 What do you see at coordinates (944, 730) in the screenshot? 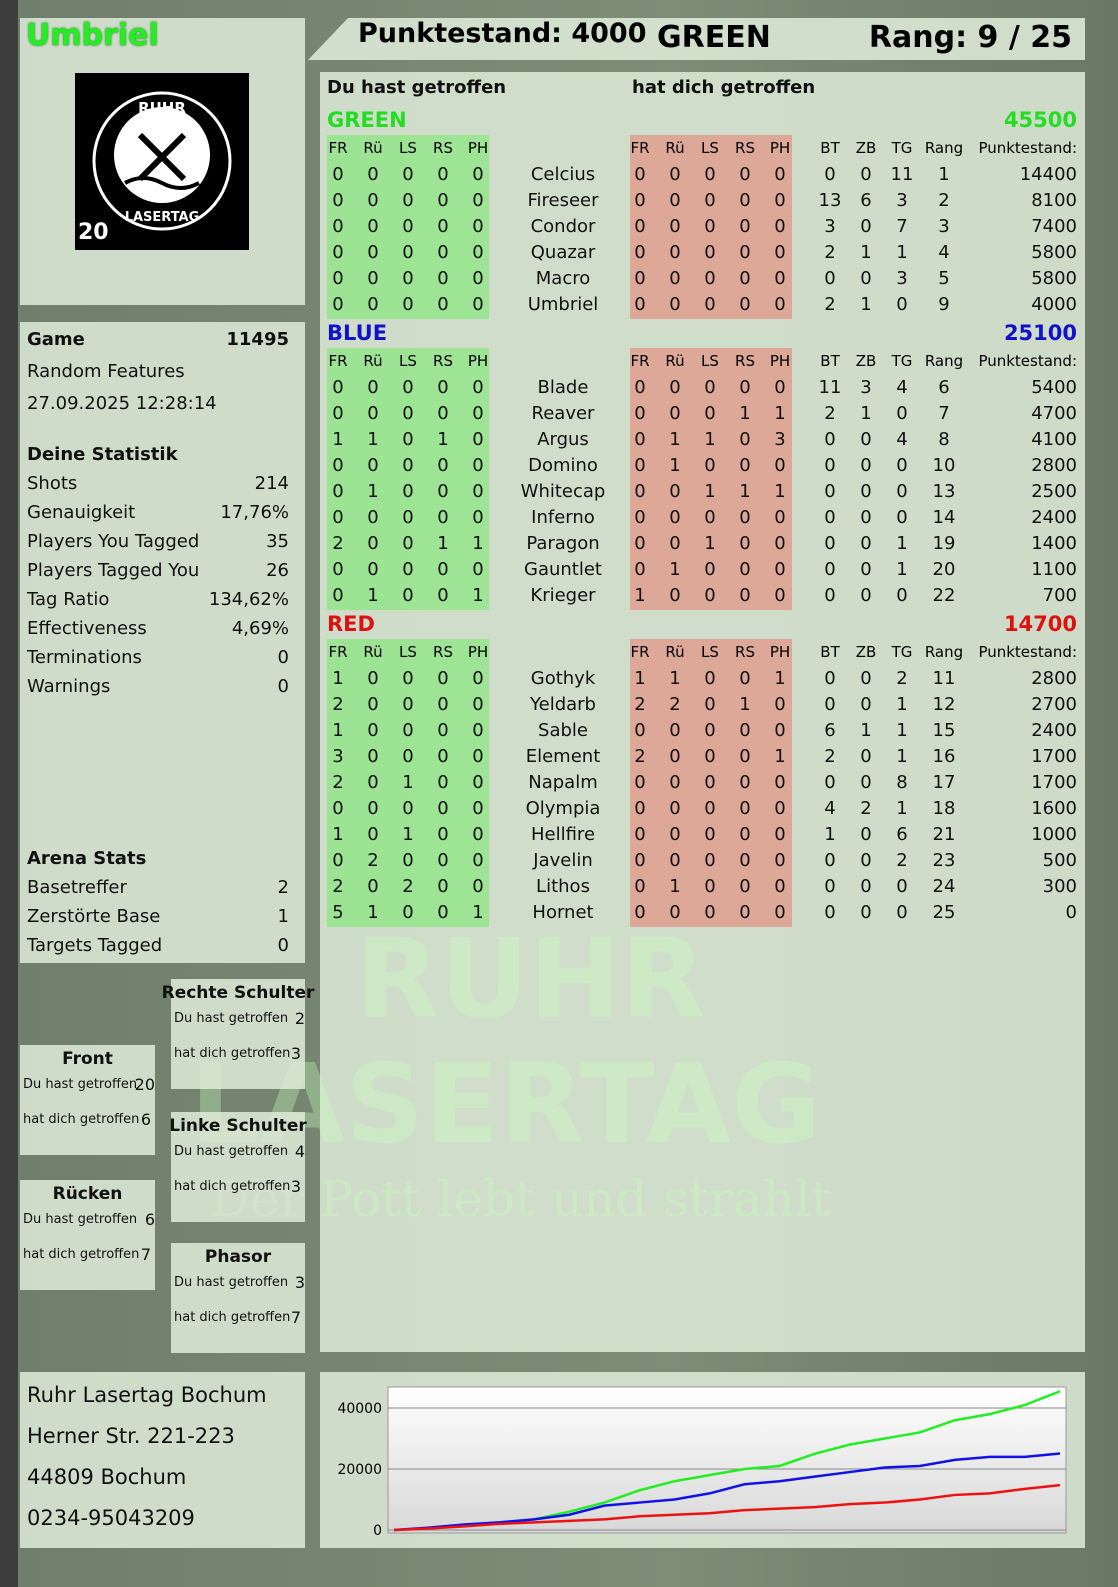
I see `player-stat: 15` at bounding box center [944, 730].